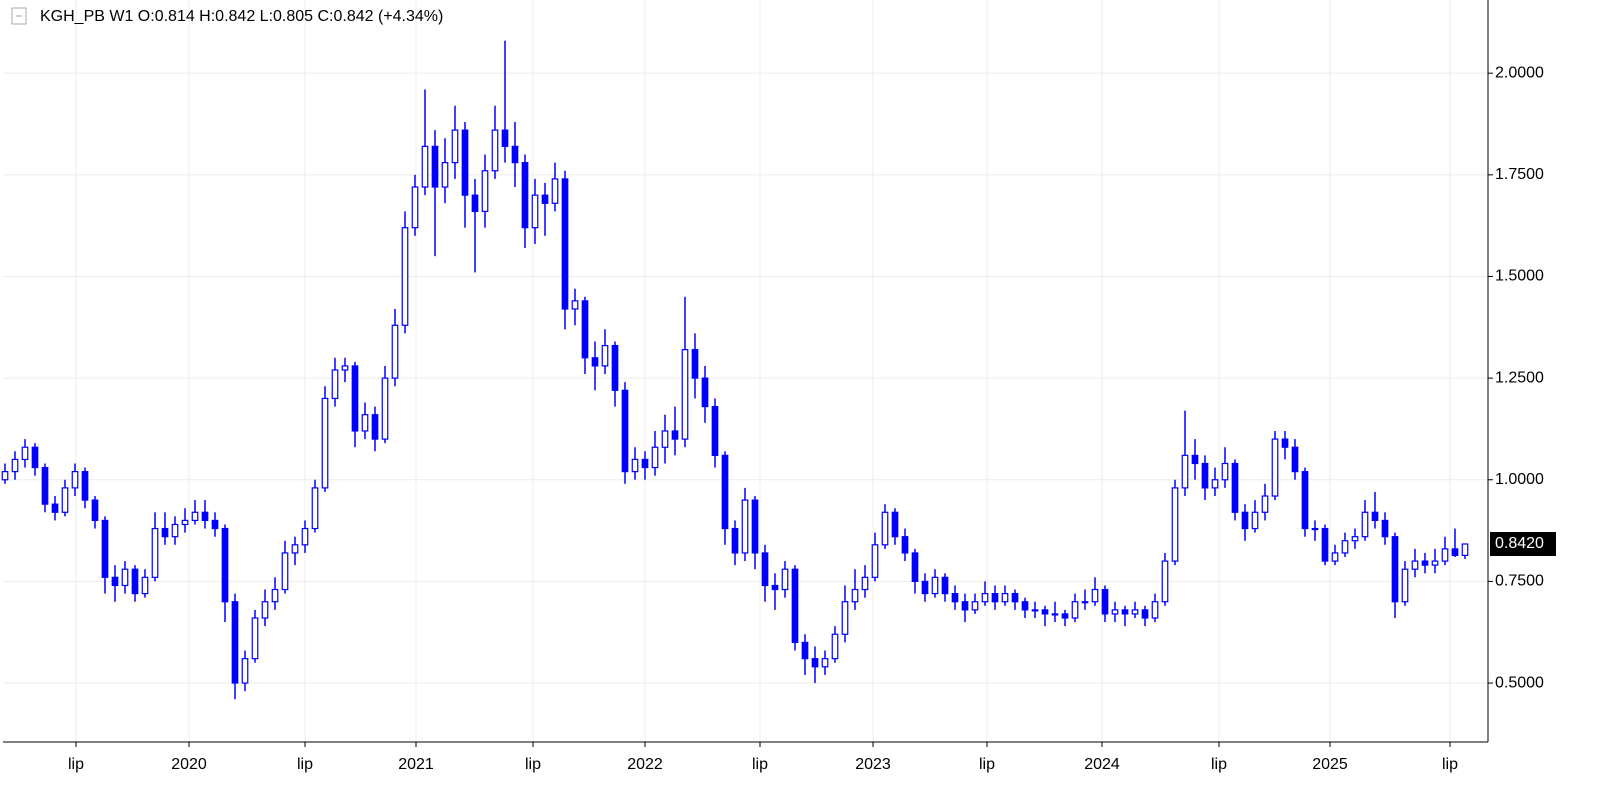  Describe the element at coordinates (1102, 764) in the screenshot. I see `x-tick-label: 2024` at that location.